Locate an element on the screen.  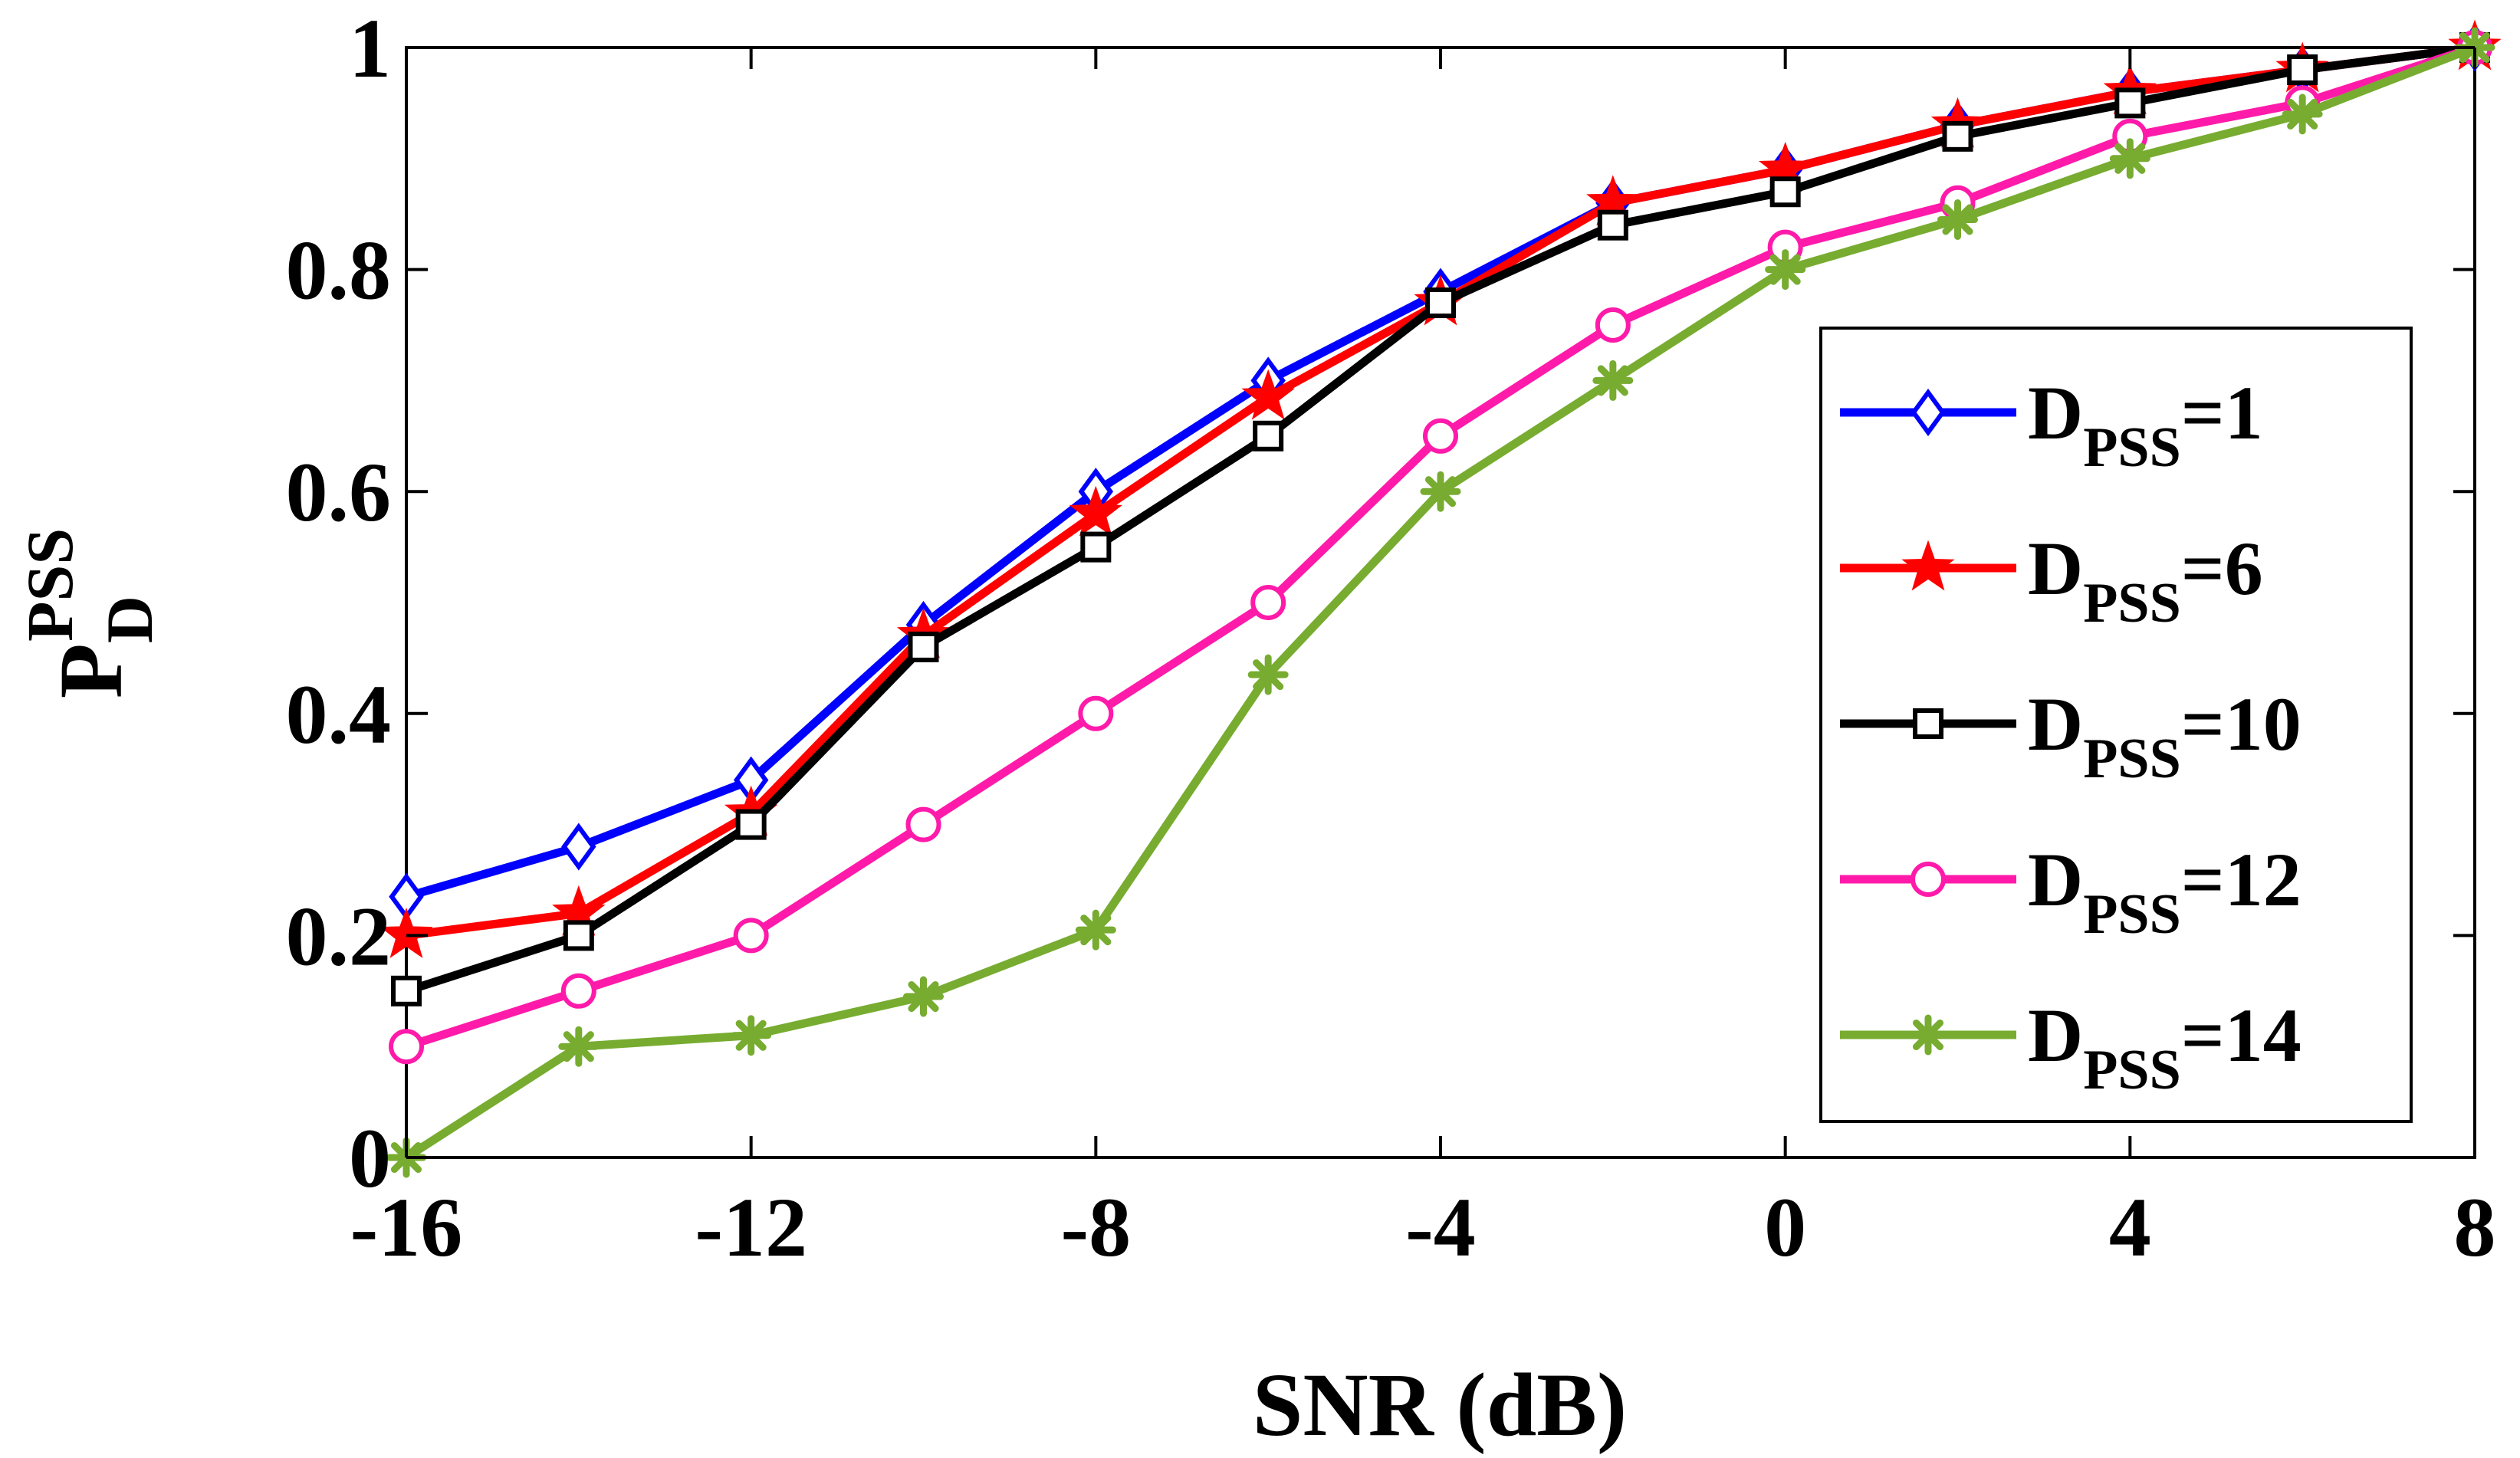
y-axis-label: PDPSS is located at coordinates (89, 613).